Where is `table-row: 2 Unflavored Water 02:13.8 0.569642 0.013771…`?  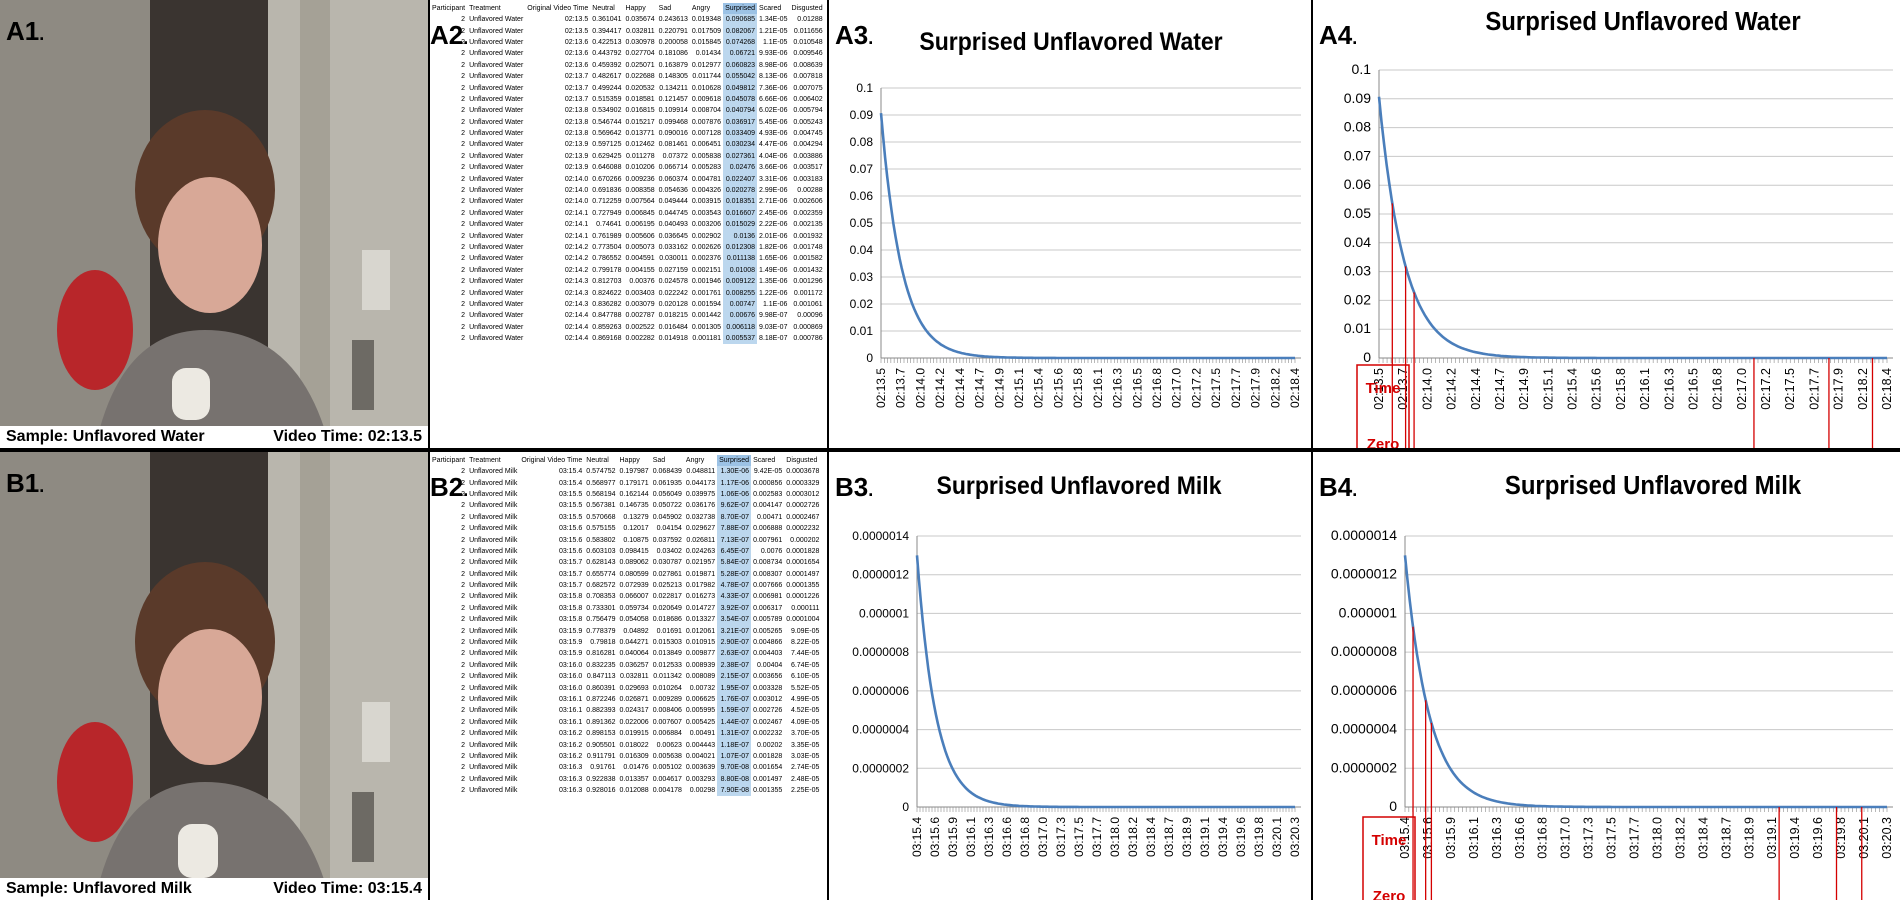
table-row: 2 Unflavored Water 02:13.8 0.569642 0.013771… is located at coordinates (627, 133).